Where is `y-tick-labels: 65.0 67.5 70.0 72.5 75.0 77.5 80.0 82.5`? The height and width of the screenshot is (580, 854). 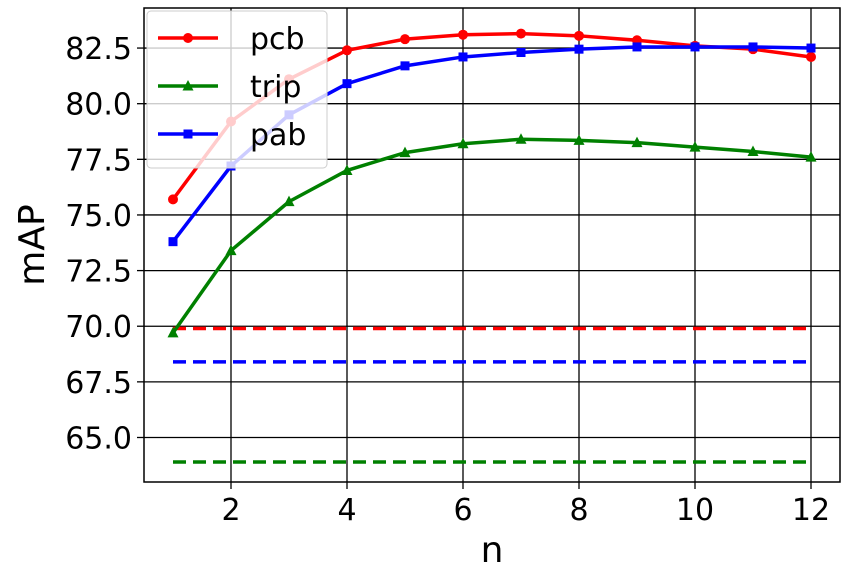 y-tick-labels: 65.0 67.5 70.0 72.5 75.0 77.5 80.0 82.5 is located at coordinates (104, 244).